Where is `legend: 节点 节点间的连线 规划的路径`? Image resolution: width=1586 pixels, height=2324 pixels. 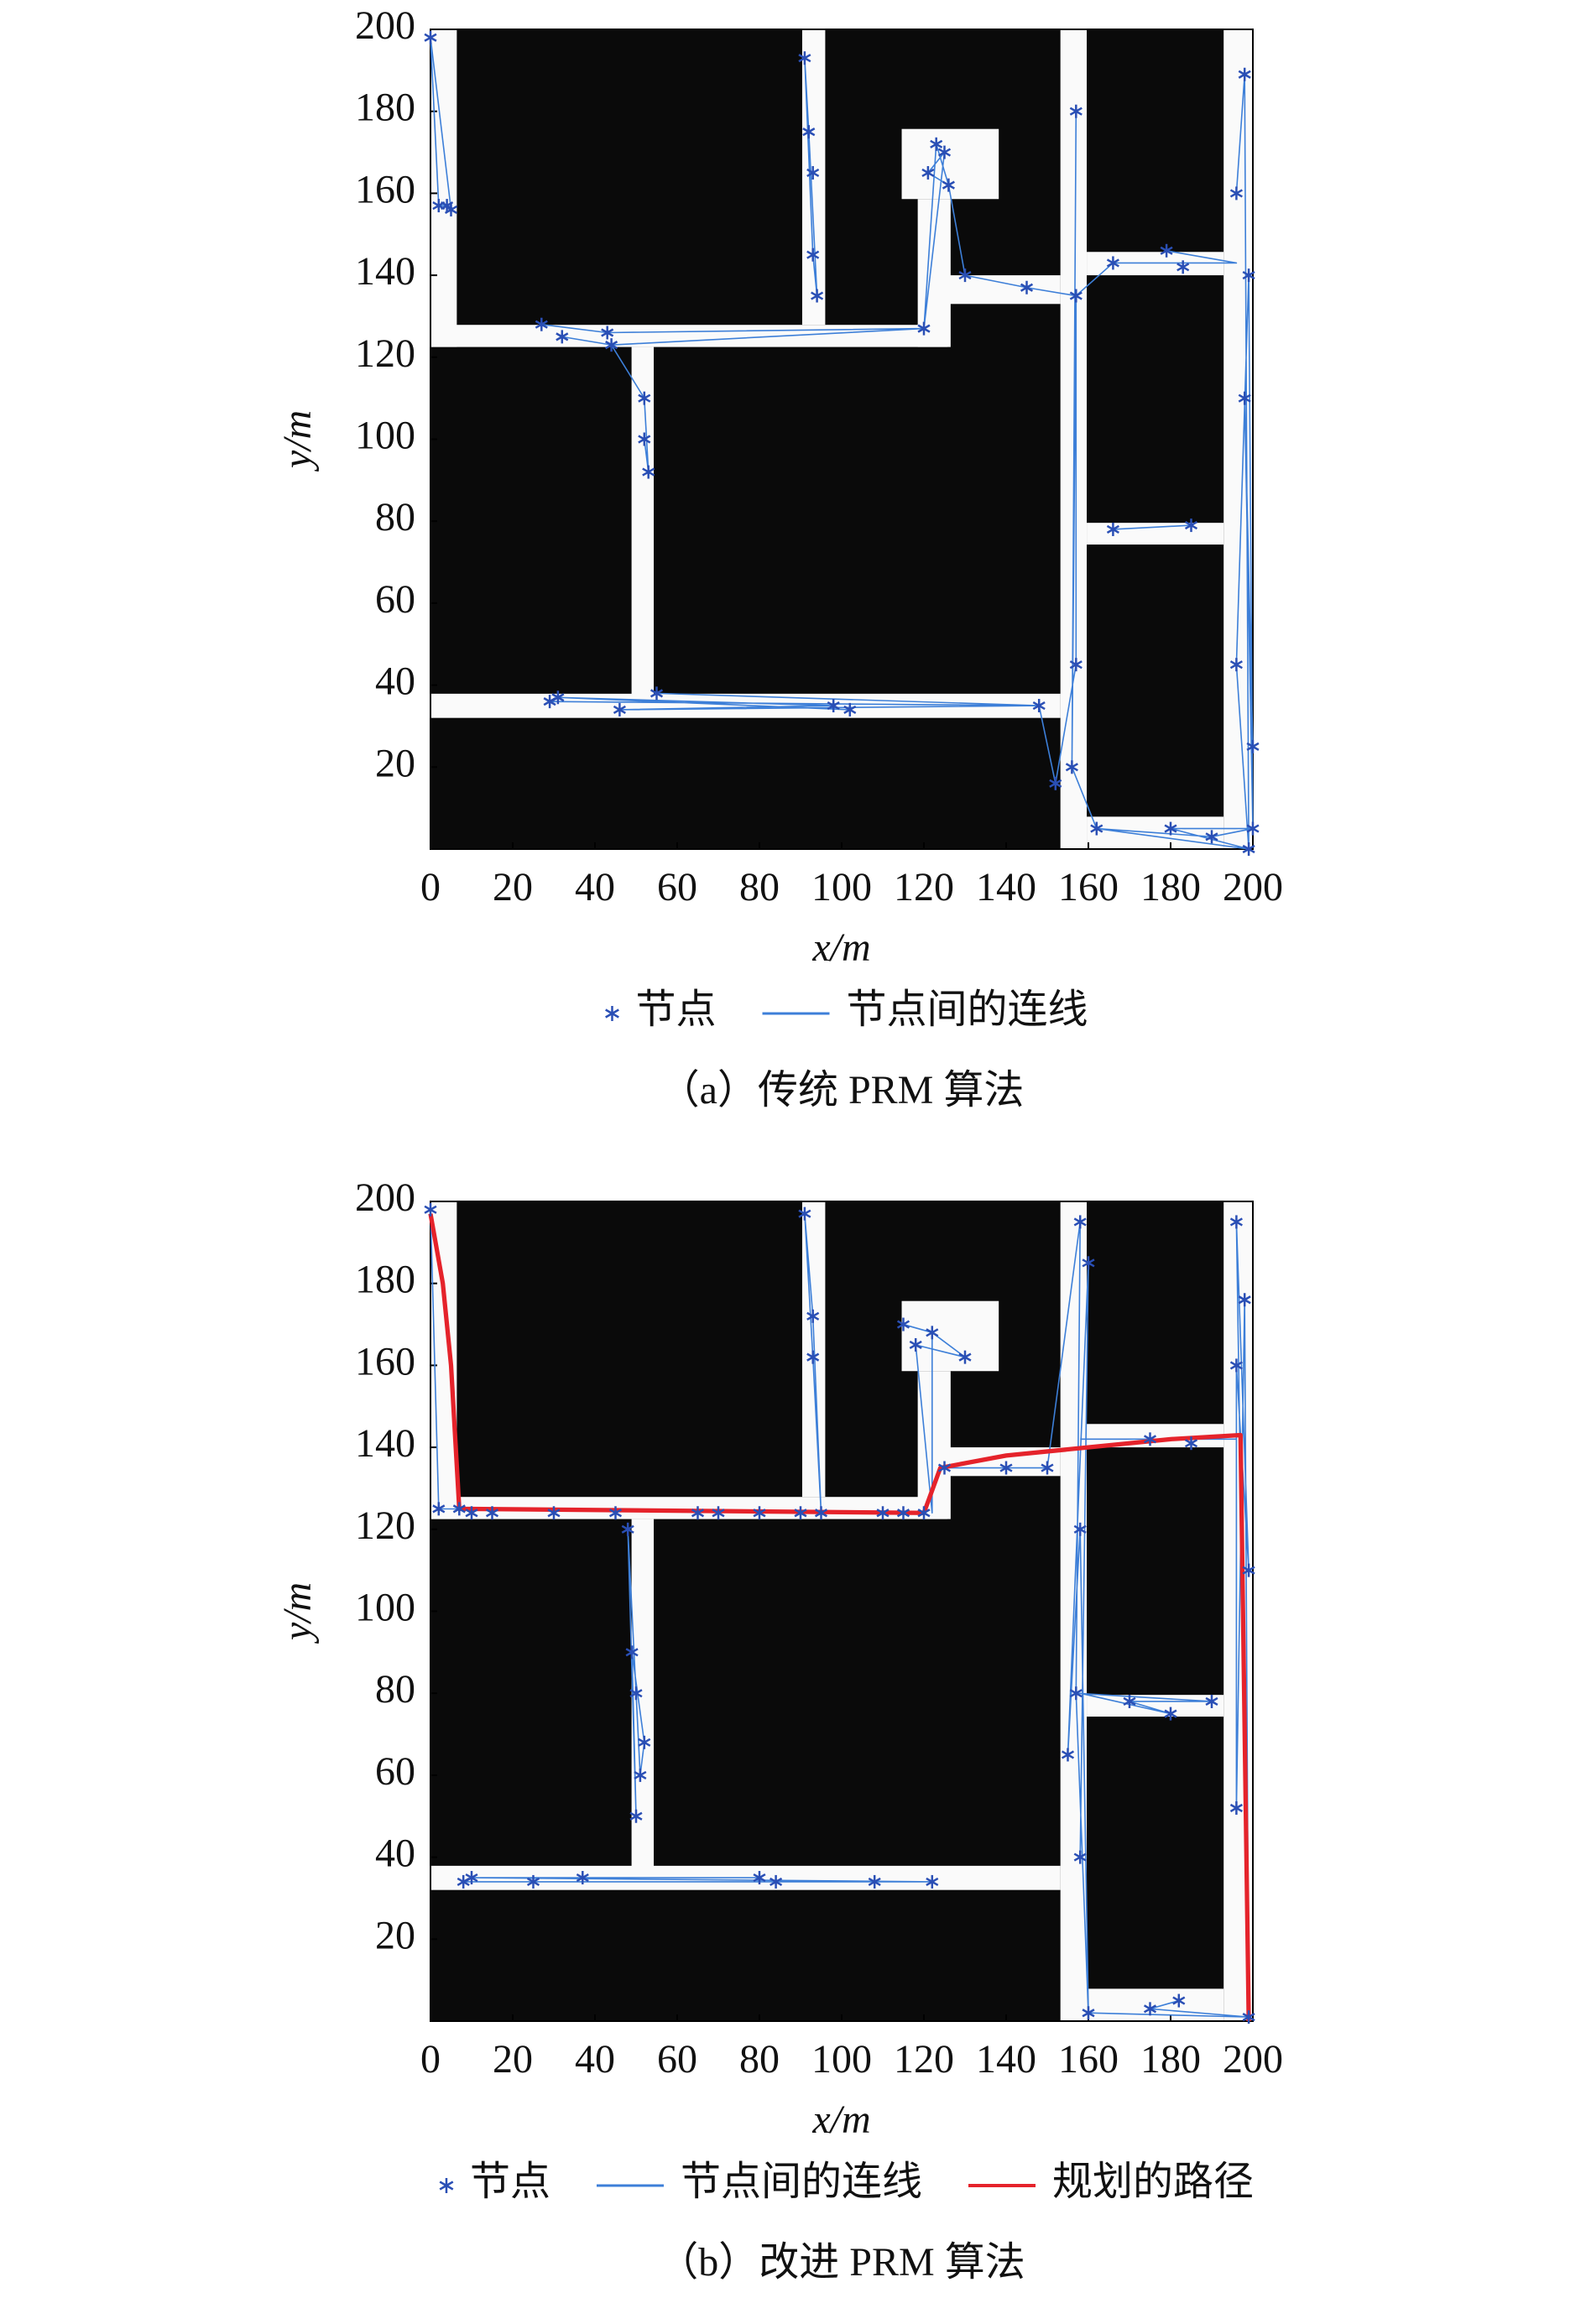
legend: 节点 节点间的连线 规划的路径 is located at coordinates (847, 2182).